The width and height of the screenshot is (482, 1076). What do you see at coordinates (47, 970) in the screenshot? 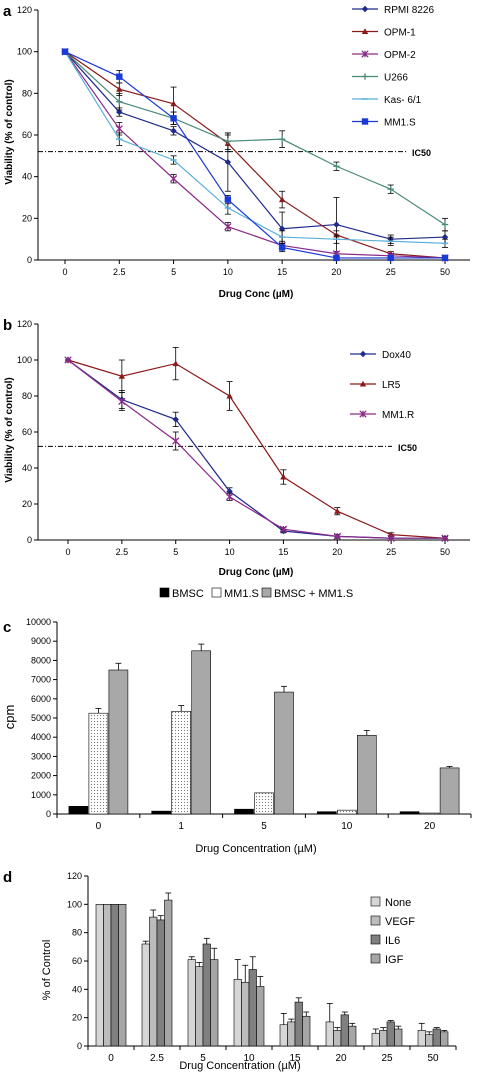
I see `panel-d-ylabel: % of Control` at bounding box center [47, 970].